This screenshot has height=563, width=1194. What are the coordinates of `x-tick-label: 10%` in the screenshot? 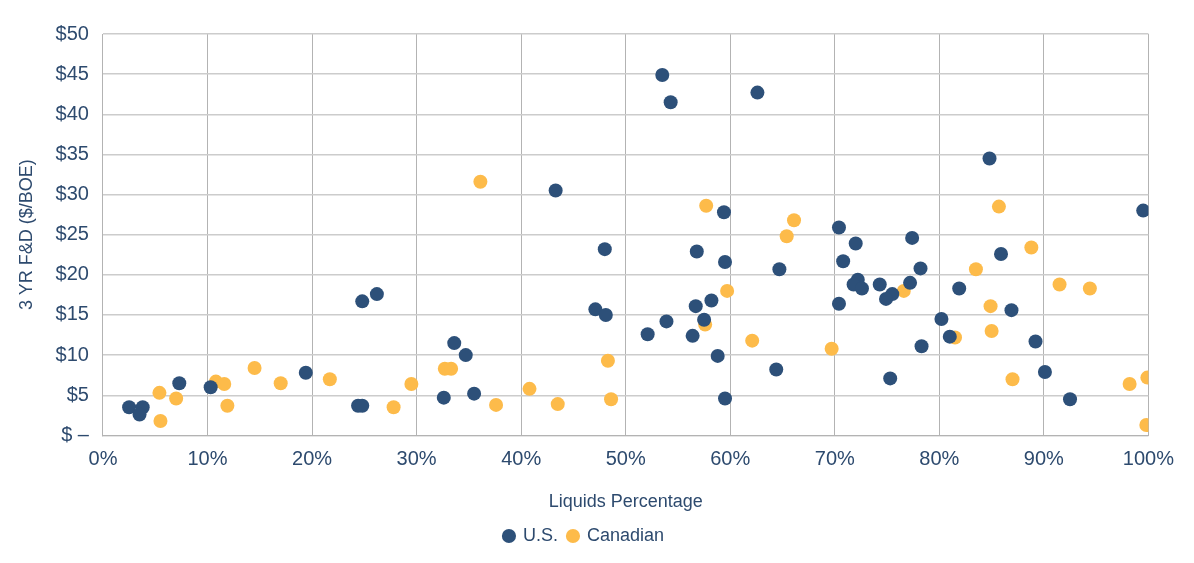 It's located at (207, 457).